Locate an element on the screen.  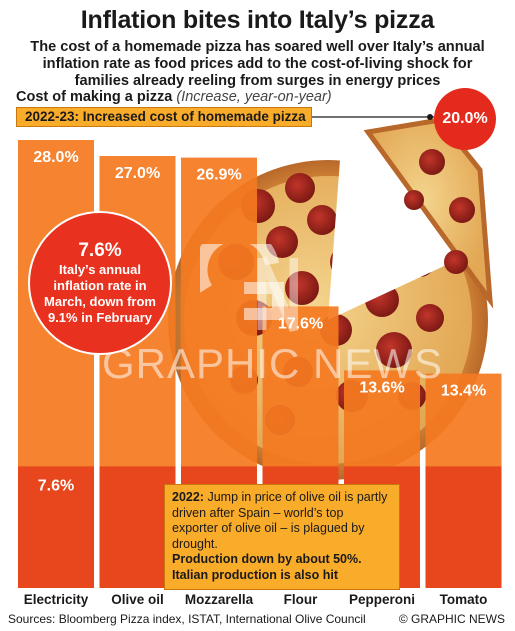
category-label-0: Electricity is located at coordinates (56, 599).